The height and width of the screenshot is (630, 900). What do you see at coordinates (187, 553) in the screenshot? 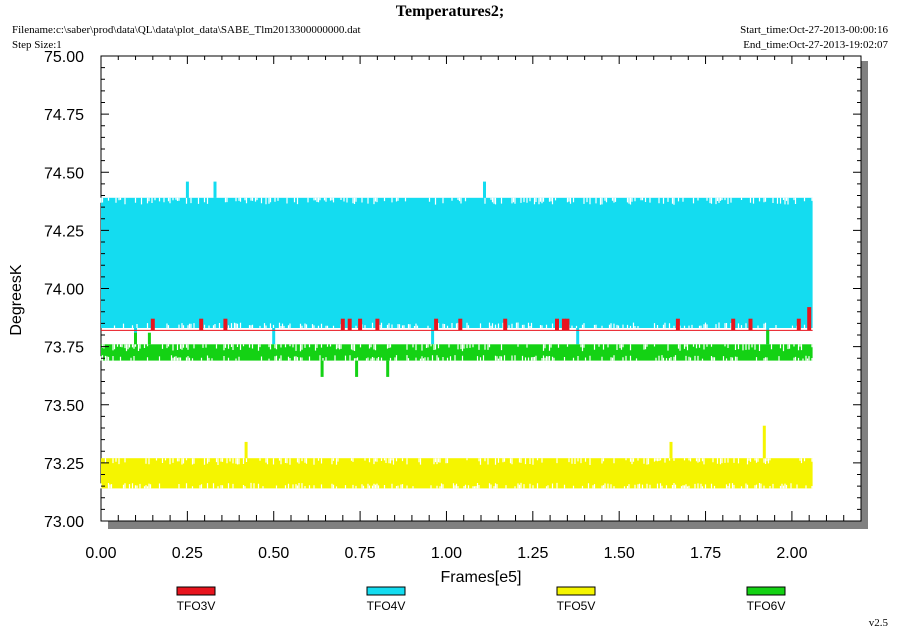
I see `x-tick-label: 0.25` at bounding box center [187, 553].